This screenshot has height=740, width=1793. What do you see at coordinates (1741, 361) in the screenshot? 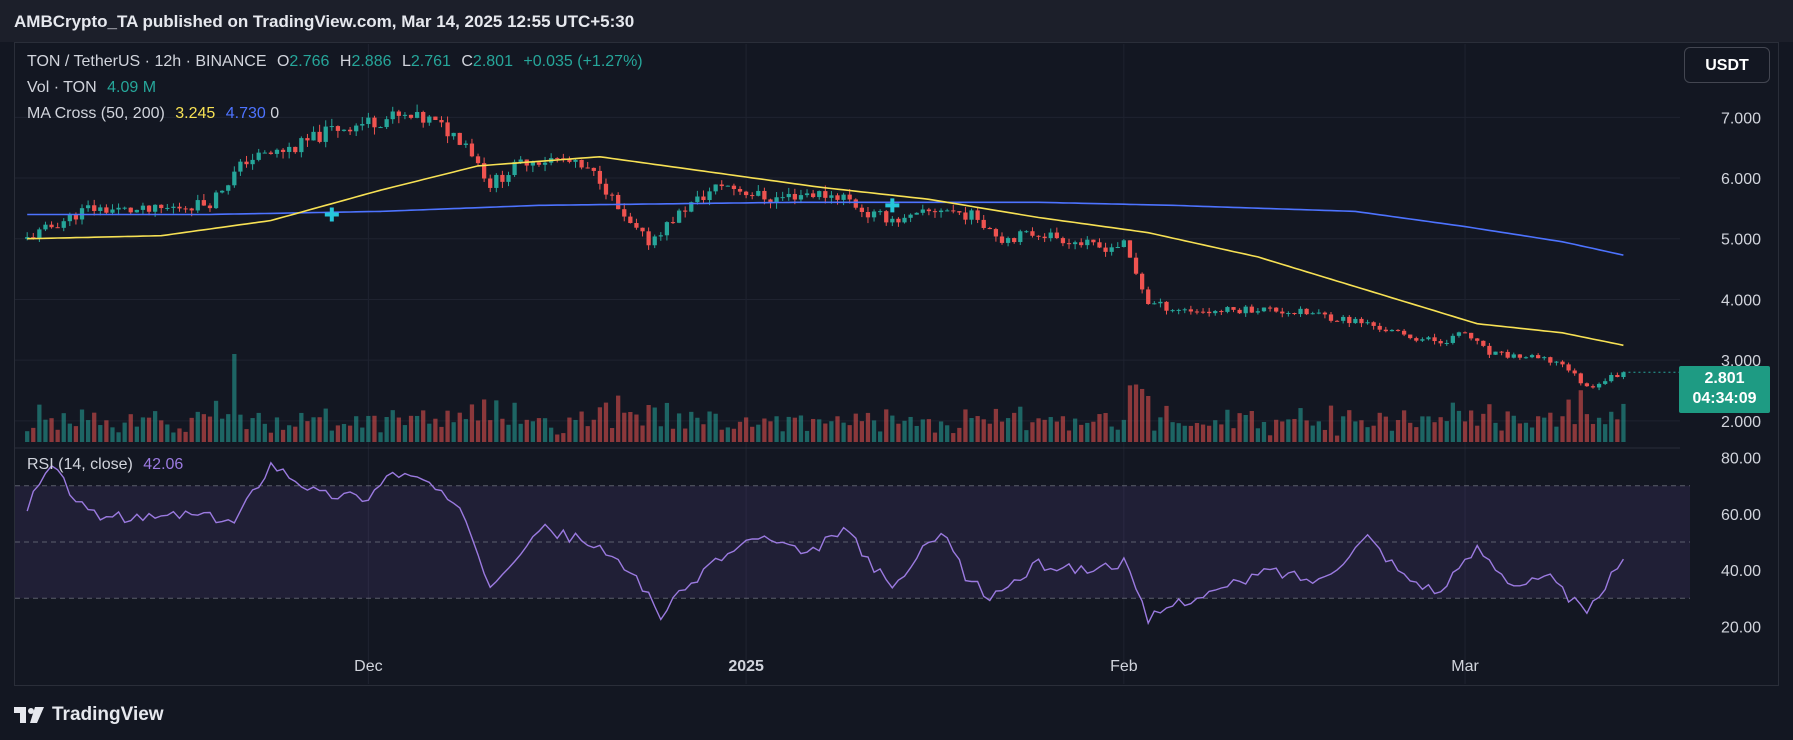
I see `price-axis-label: 3.000` at bounding box center [1741, 361].